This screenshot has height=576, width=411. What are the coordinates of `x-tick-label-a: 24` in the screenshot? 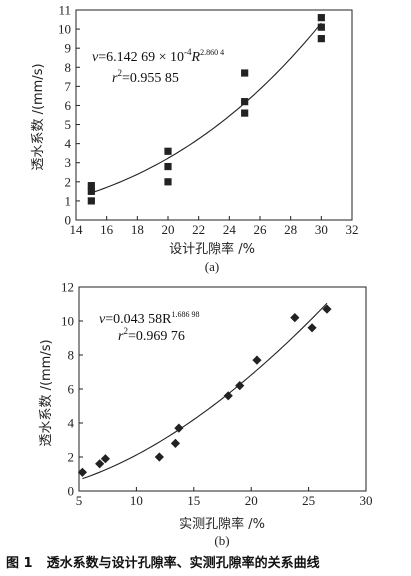 It's located at (230, 229).